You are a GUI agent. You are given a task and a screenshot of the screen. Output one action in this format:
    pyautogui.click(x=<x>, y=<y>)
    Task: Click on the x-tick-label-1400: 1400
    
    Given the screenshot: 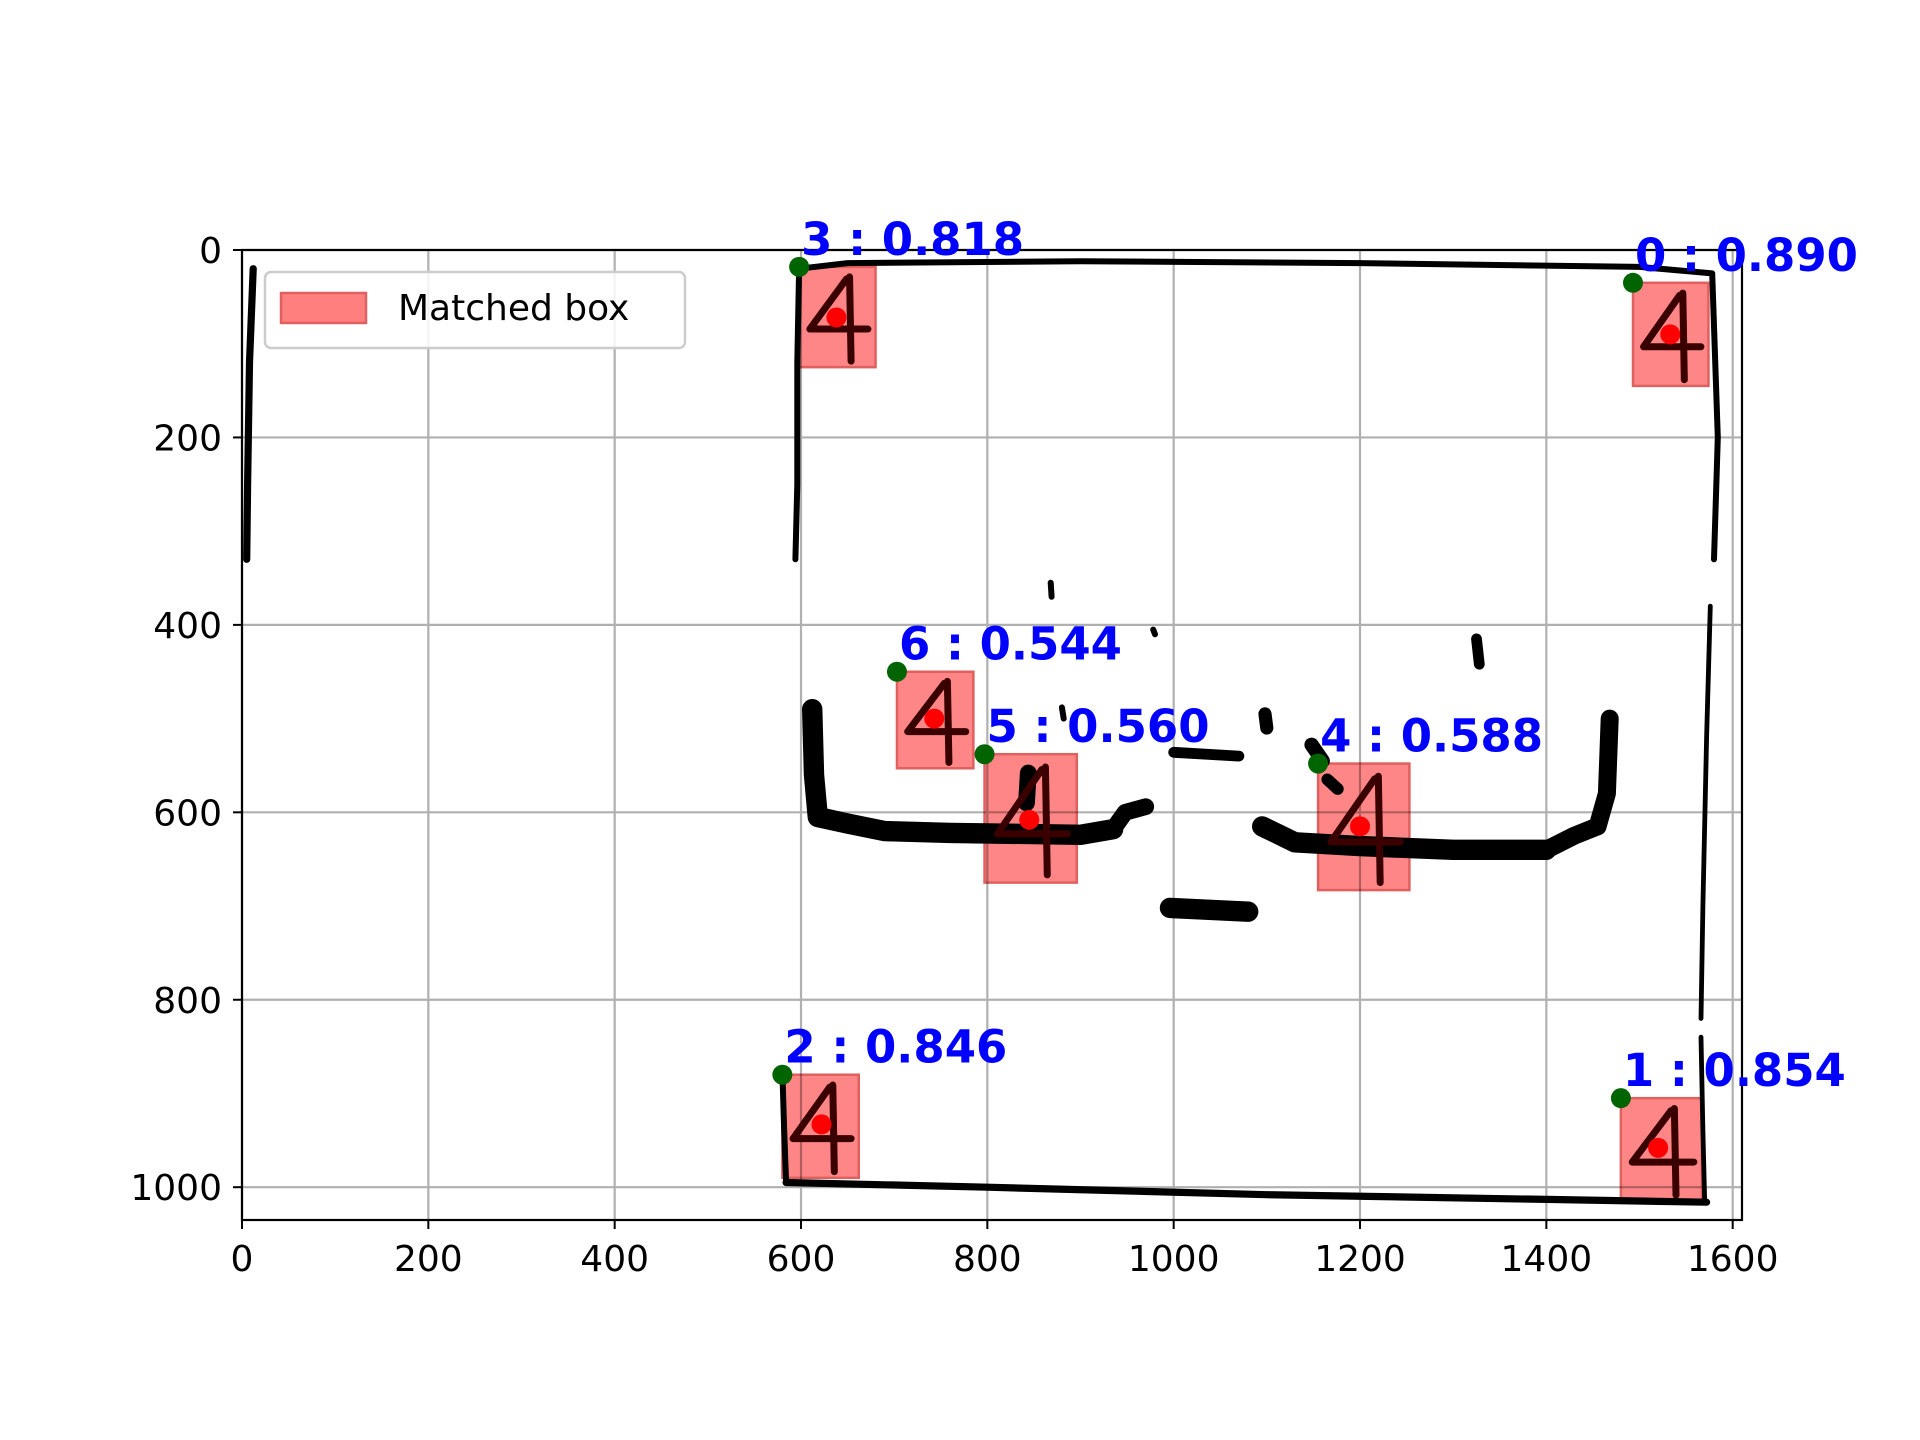 What is the action you would take?
    pyautogui.click(x=1547, y=1259)
    